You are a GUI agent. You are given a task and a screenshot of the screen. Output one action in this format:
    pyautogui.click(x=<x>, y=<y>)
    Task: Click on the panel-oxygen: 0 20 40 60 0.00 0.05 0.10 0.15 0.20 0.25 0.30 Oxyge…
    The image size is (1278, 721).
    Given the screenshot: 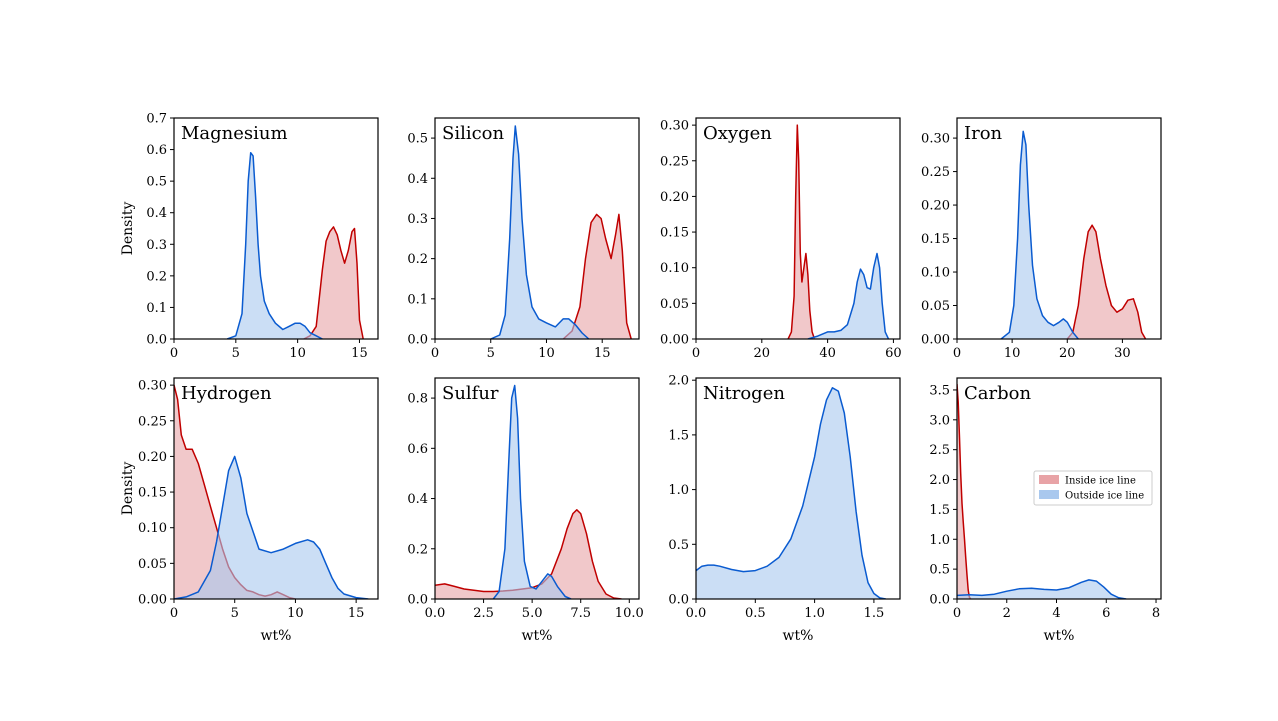 What is the action you would take?
    pyautogui.click(x=781, y=239)
    